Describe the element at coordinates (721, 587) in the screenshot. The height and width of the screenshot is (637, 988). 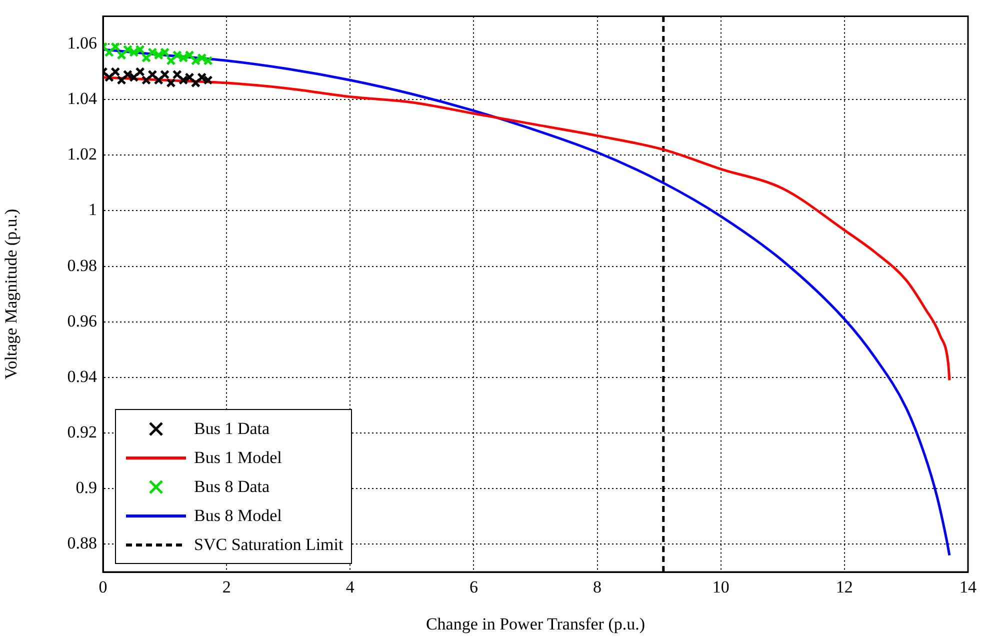
I see `x-tick-label: 10` at that location.